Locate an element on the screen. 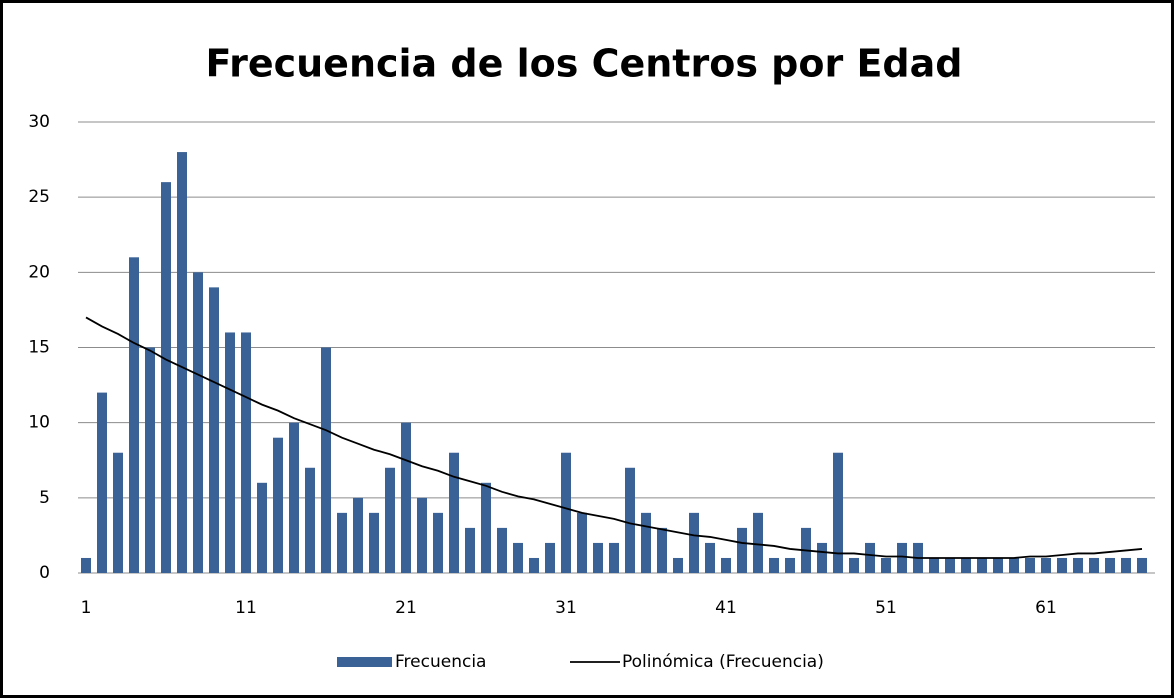 The height and width of the screenshot is (698, 1174). x-tick-label: 11 is located at coordinates (246, 608).